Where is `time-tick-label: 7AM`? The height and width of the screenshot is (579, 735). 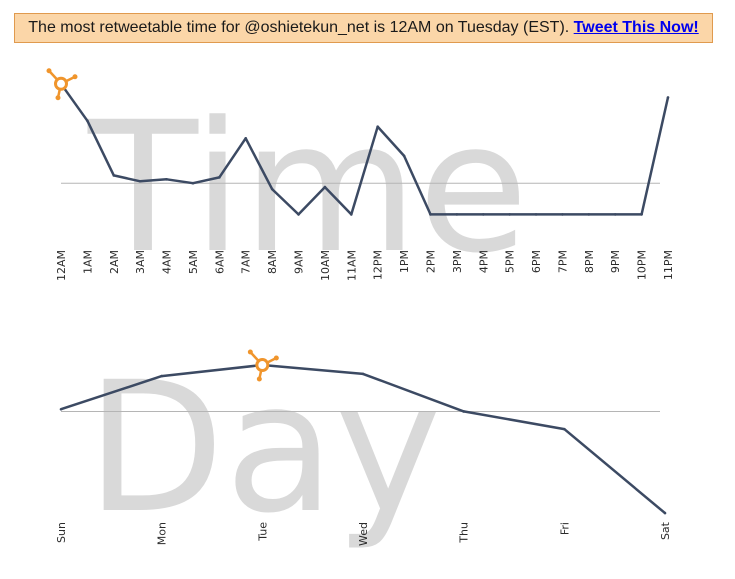 time-tick-label: 7AM is located at coordinates (246, 262).